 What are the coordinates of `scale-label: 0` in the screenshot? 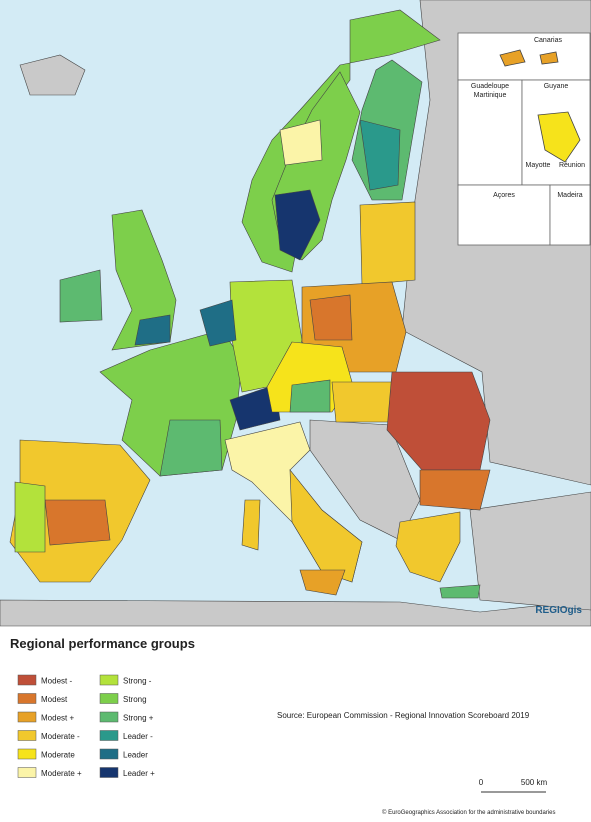 It's located at (481, 782).